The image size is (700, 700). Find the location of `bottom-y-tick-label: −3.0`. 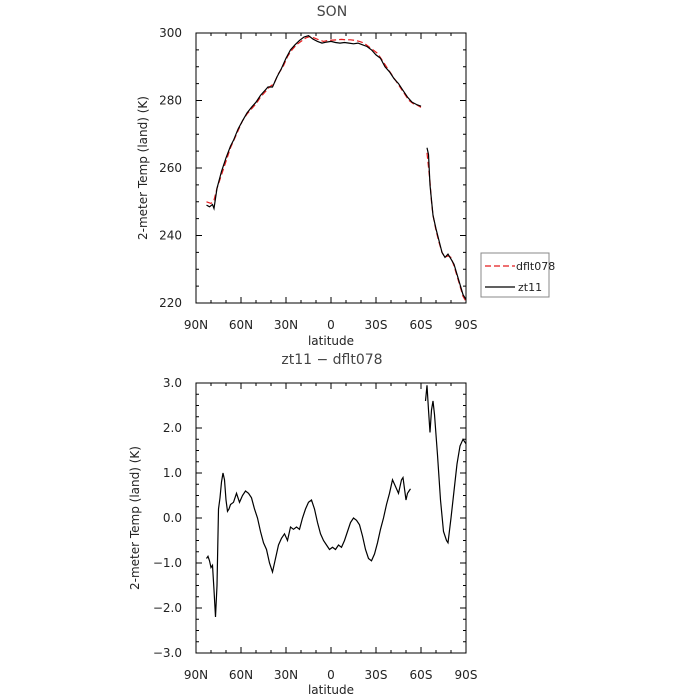

bottom-y-tick-label: −3.0 is located at coordinates (167, 653).